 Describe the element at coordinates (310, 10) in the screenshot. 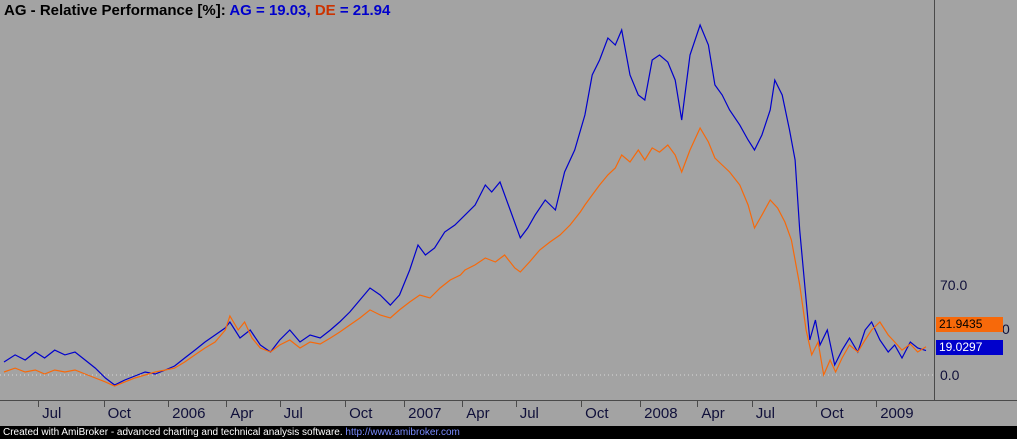

I see `title-segment: ,` at that location.